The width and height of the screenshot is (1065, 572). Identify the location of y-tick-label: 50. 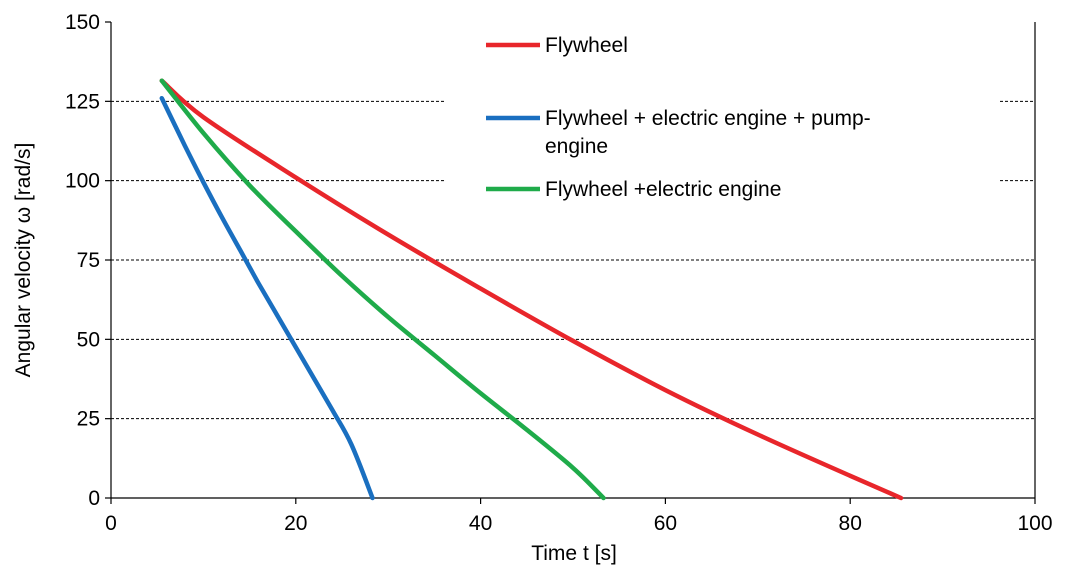
(88, 339).